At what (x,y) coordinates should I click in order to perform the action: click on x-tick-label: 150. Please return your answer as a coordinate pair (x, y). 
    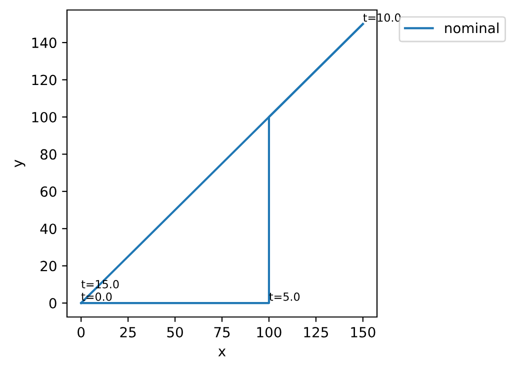
    Looking at the image, I should click on (363, 332).